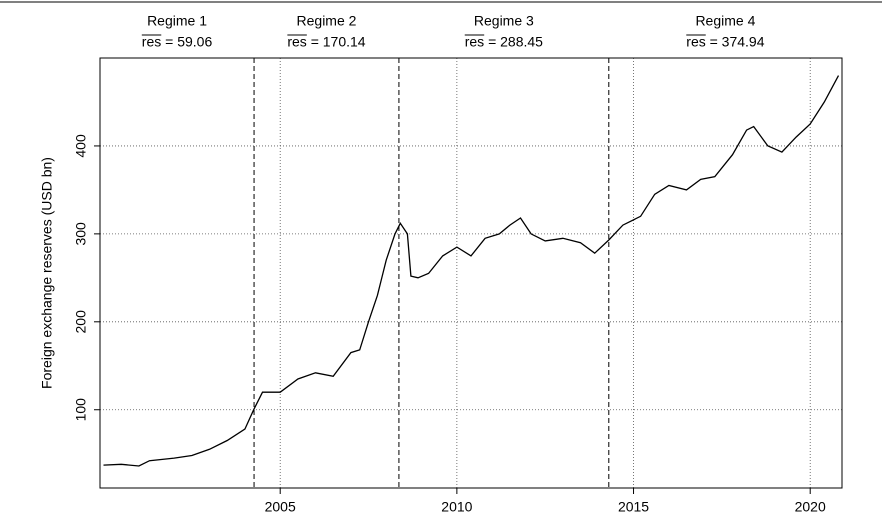  What do you see at coordinates (633, 507) in the screenshot?
I see `x-tick-label: 2015` at bounding box center [633, 507].